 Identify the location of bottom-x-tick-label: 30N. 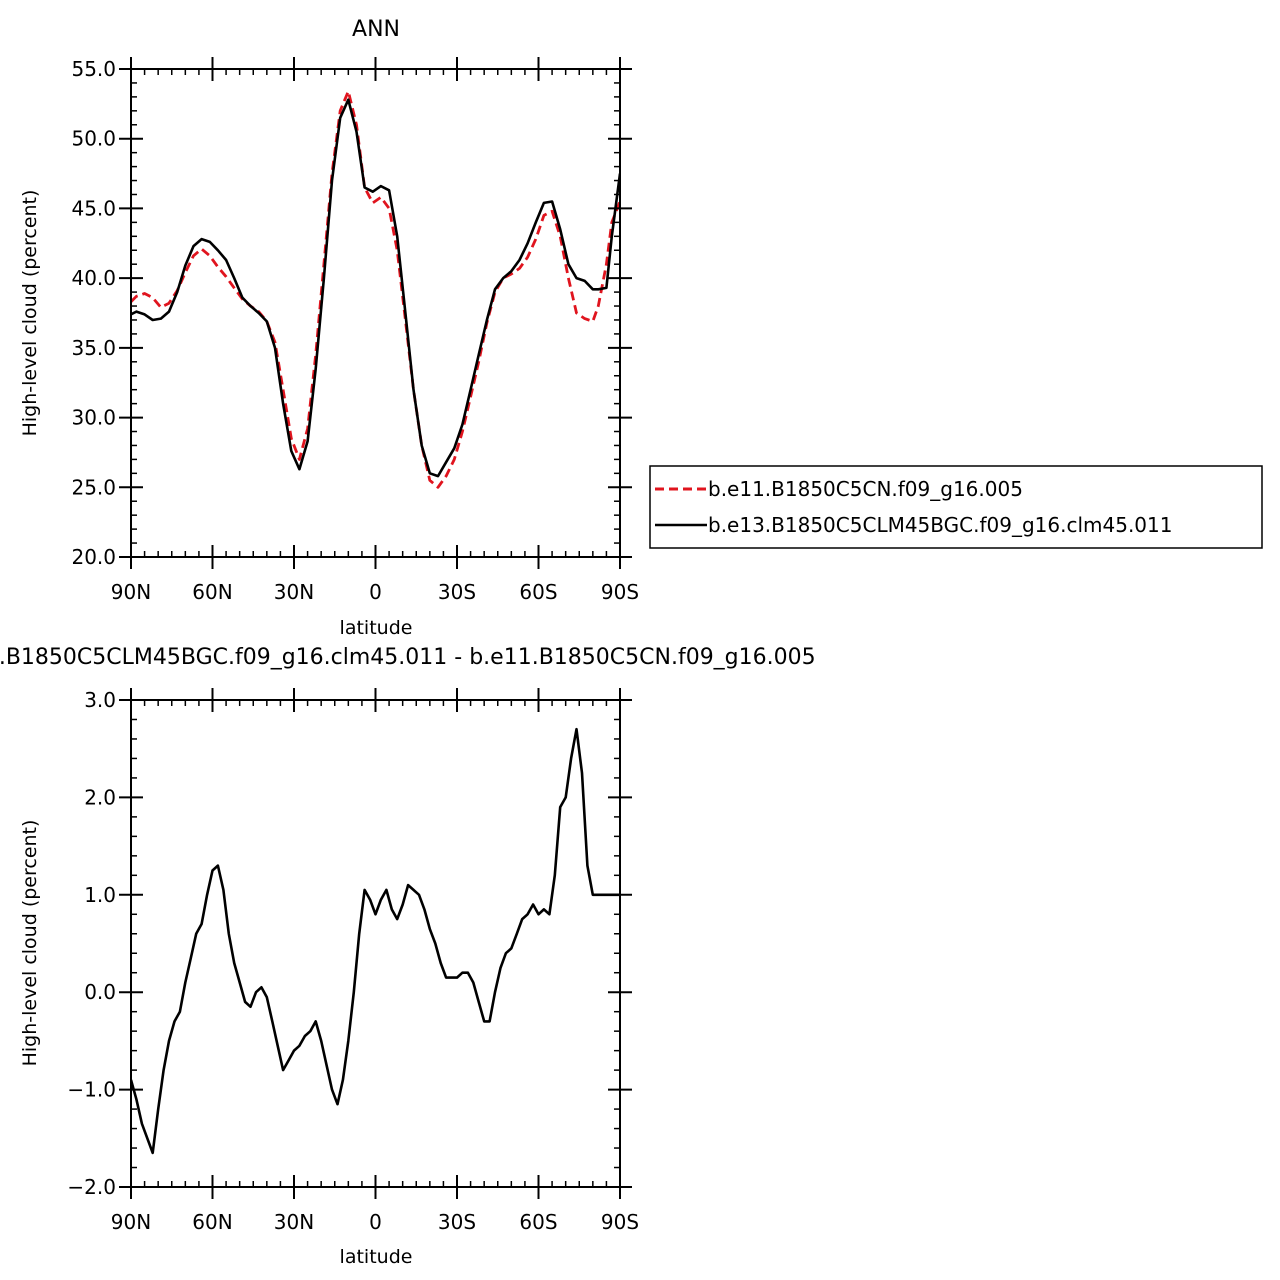
(294, 1222).